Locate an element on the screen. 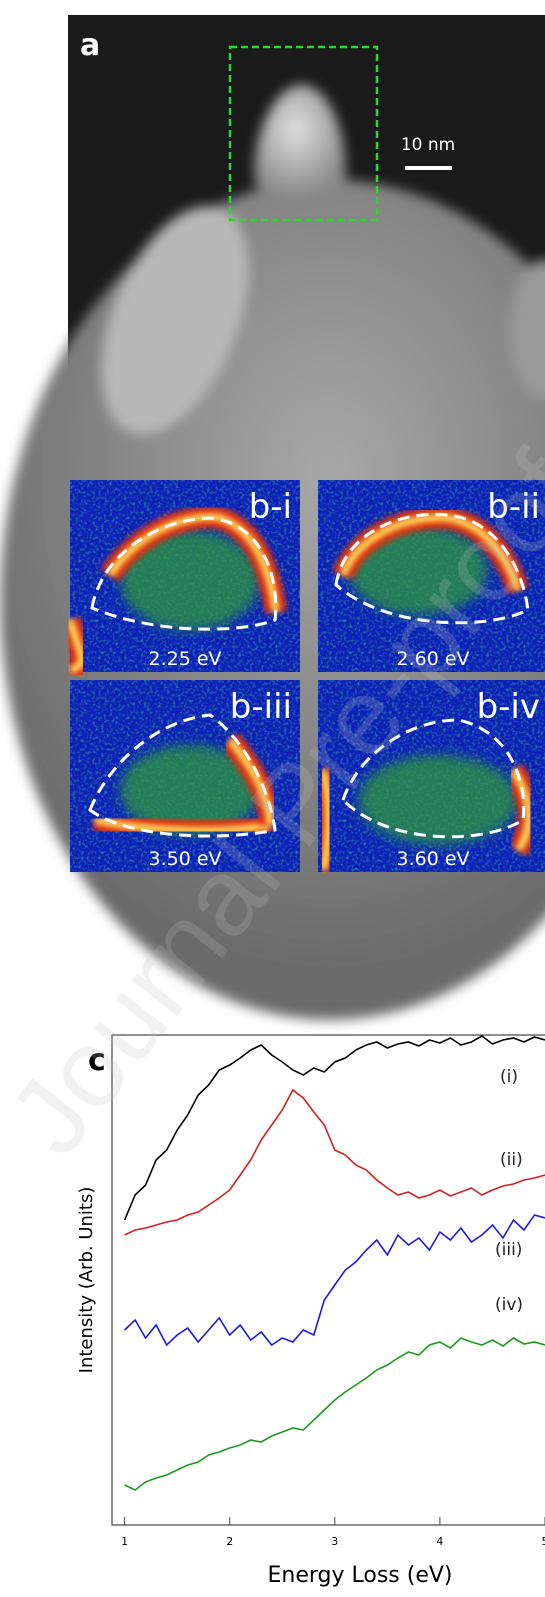  scale-label: 10 nm is located at coordinates (428, 145).